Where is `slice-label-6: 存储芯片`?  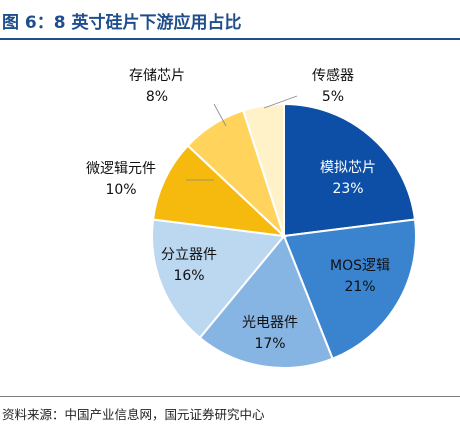 slice-label-6: 存储芯片 is located at coordinates (157, 76).